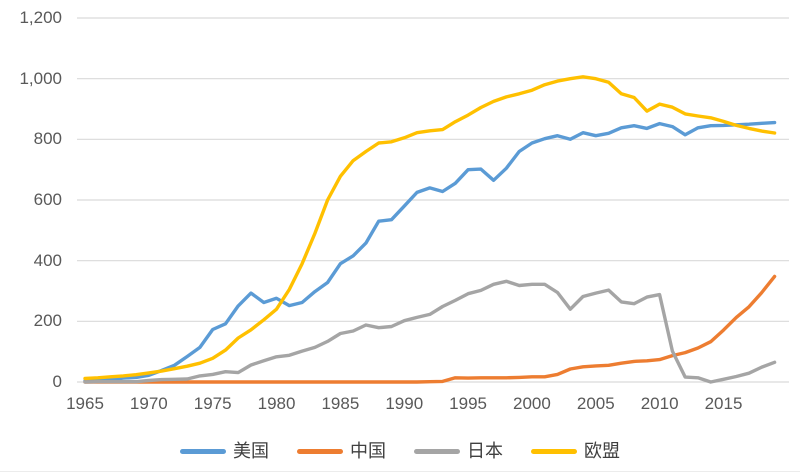 This screenshot has height=473, width=800. What do you see at coordinates (148, 403) in the screenshot?
I see `x-axis-label: 1970` at bounding box center [148, 403].